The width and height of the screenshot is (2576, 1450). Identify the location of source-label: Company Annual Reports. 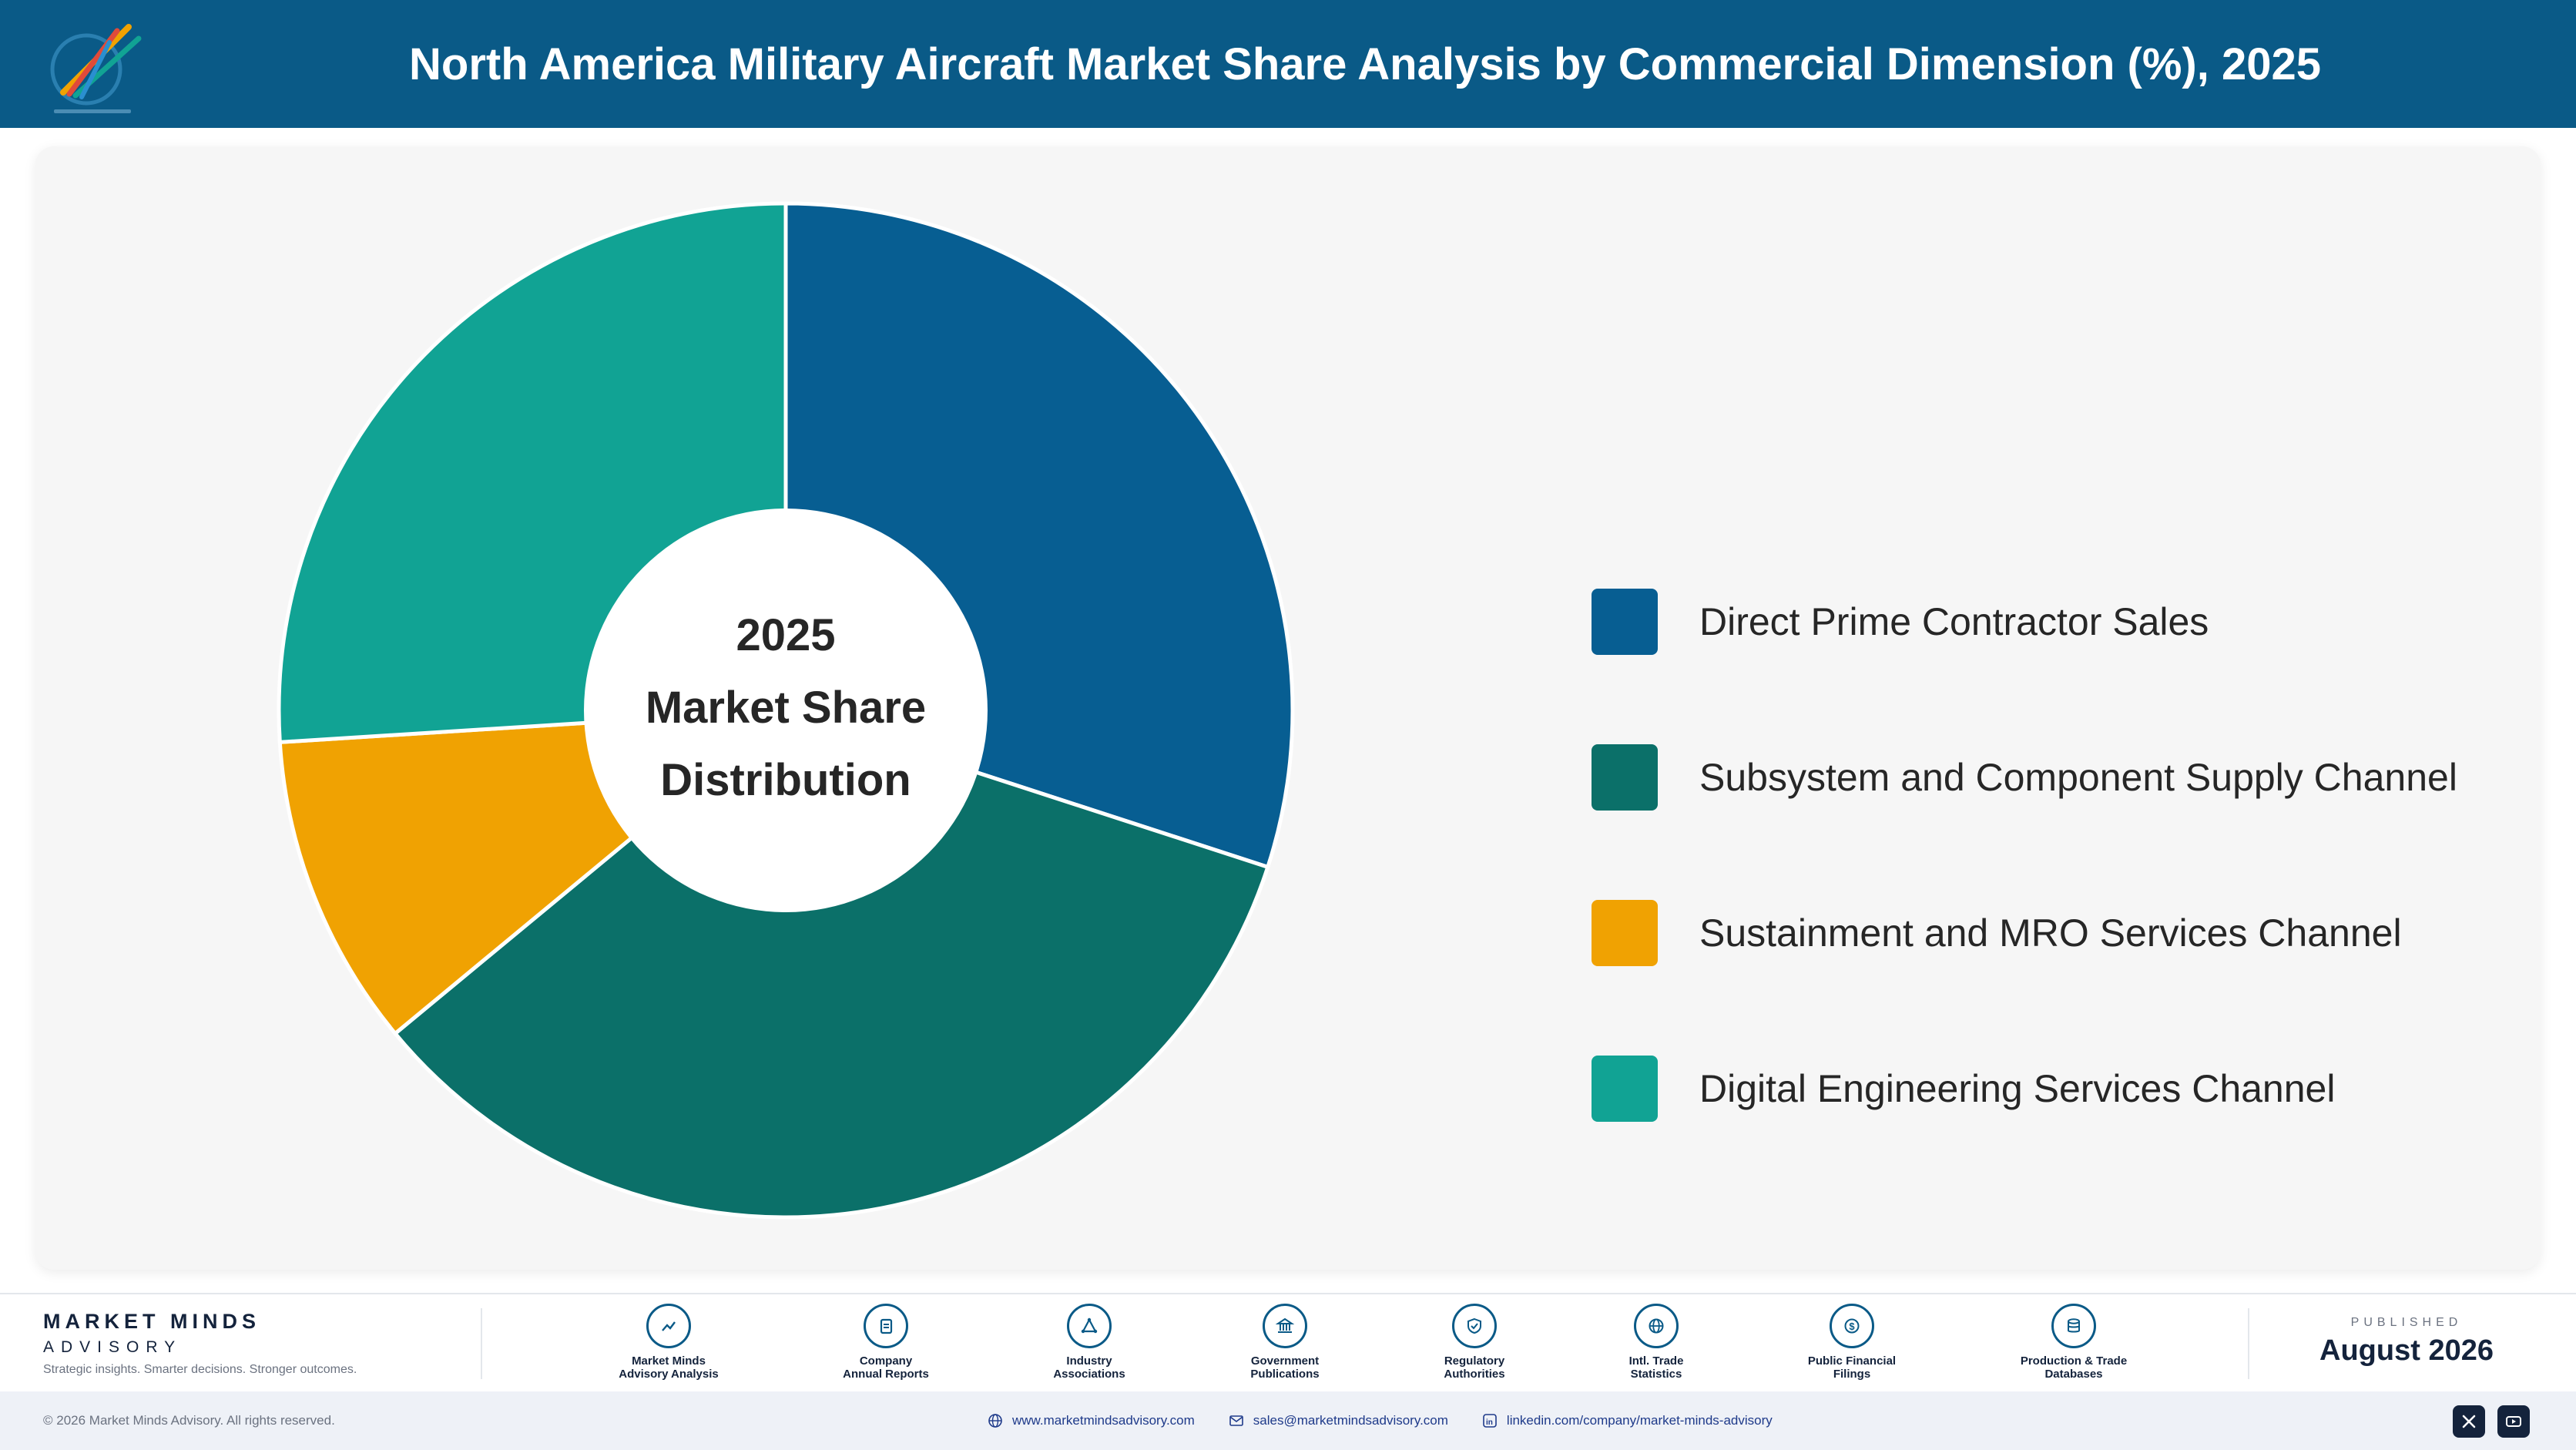
(886, 1367).